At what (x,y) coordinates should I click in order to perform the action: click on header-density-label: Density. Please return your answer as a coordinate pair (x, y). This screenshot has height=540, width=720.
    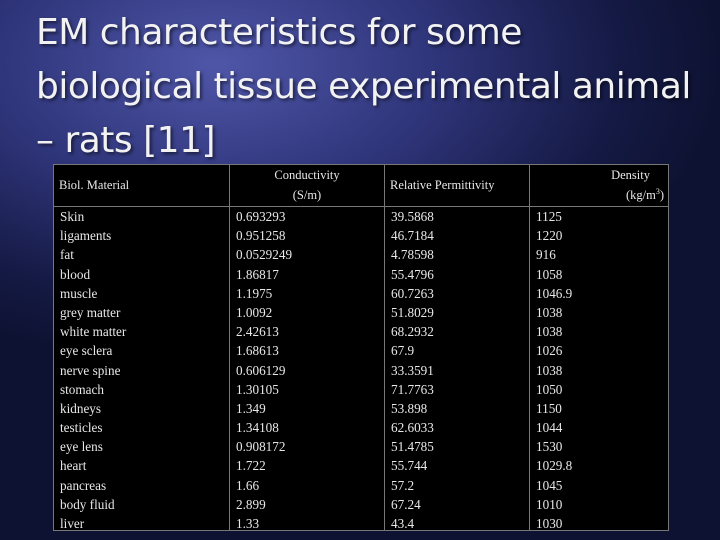
    Looking at the image, I should click on (630, 175).